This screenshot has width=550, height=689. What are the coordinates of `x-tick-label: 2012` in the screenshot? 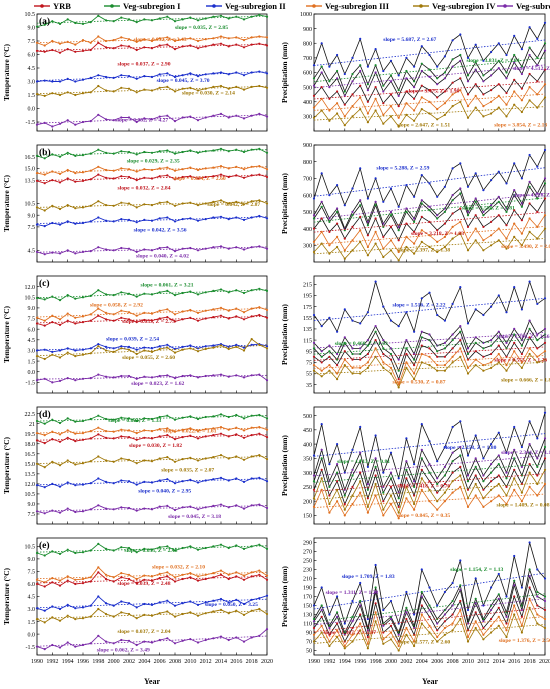 It's located at (206, 662).